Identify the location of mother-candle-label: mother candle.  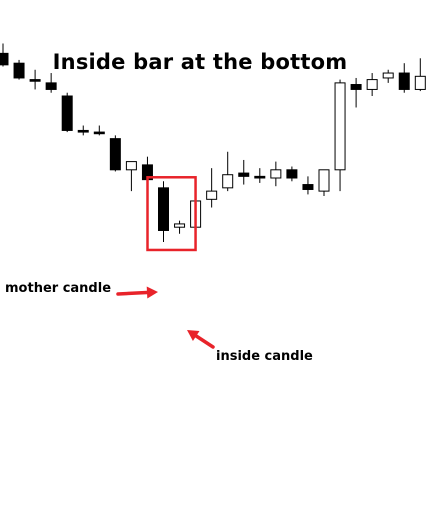
(58, 288).